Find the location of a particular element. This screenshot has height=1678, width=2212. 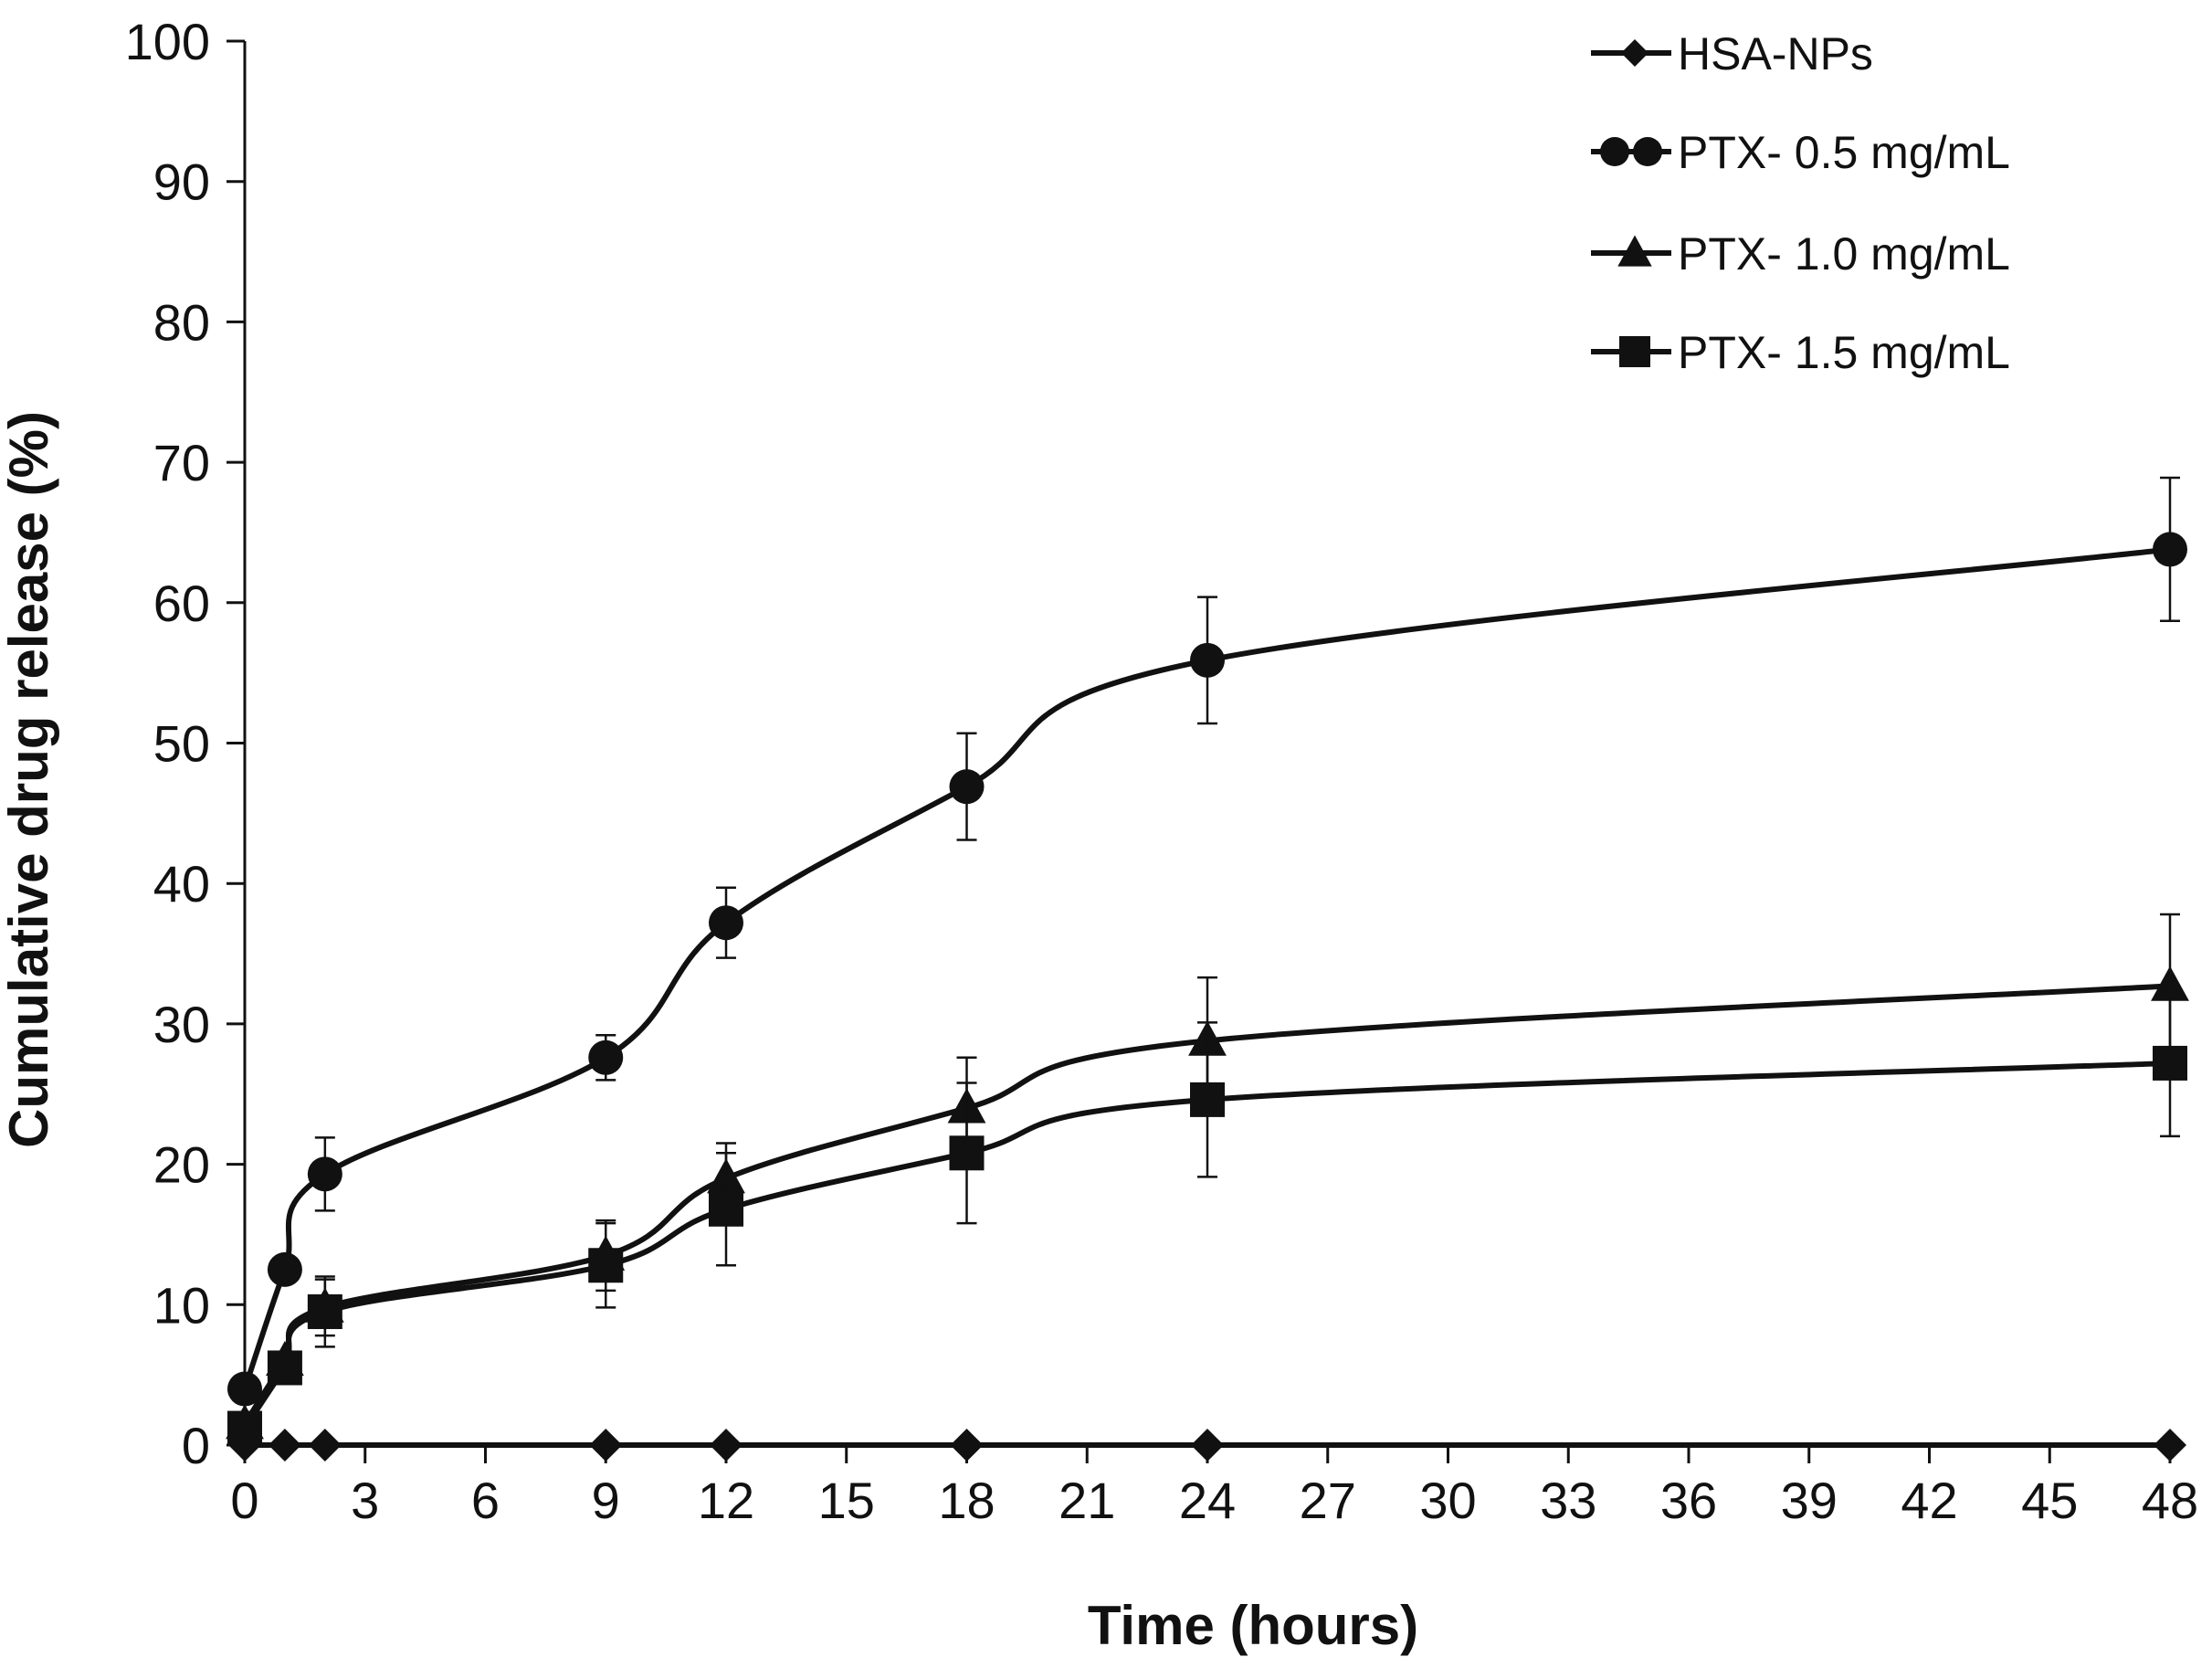

x-tick-label: 12 is located at coordinates (726, 1501).